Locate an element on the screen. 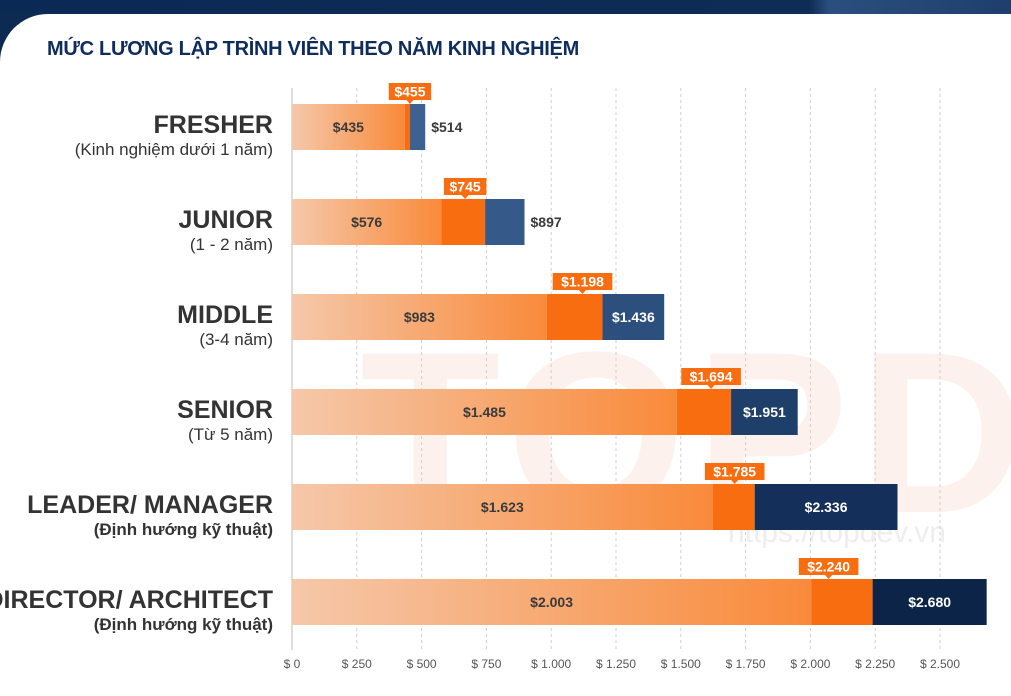 The image size is (1011, 696). category-label: DIRECTOR/ ARCHITECT (Định hướng kỹ thuật) is located at coordinates (136, 611).